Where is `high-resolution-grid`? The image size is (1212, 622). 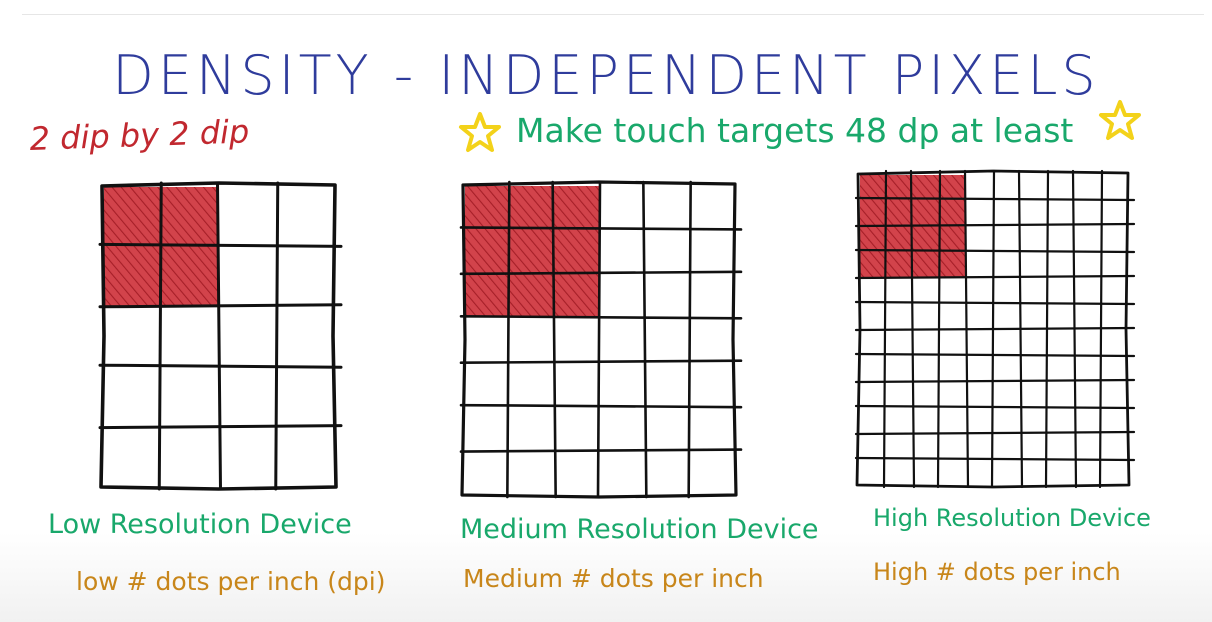
high-resolution-grid is located at coordinates (995, 329).